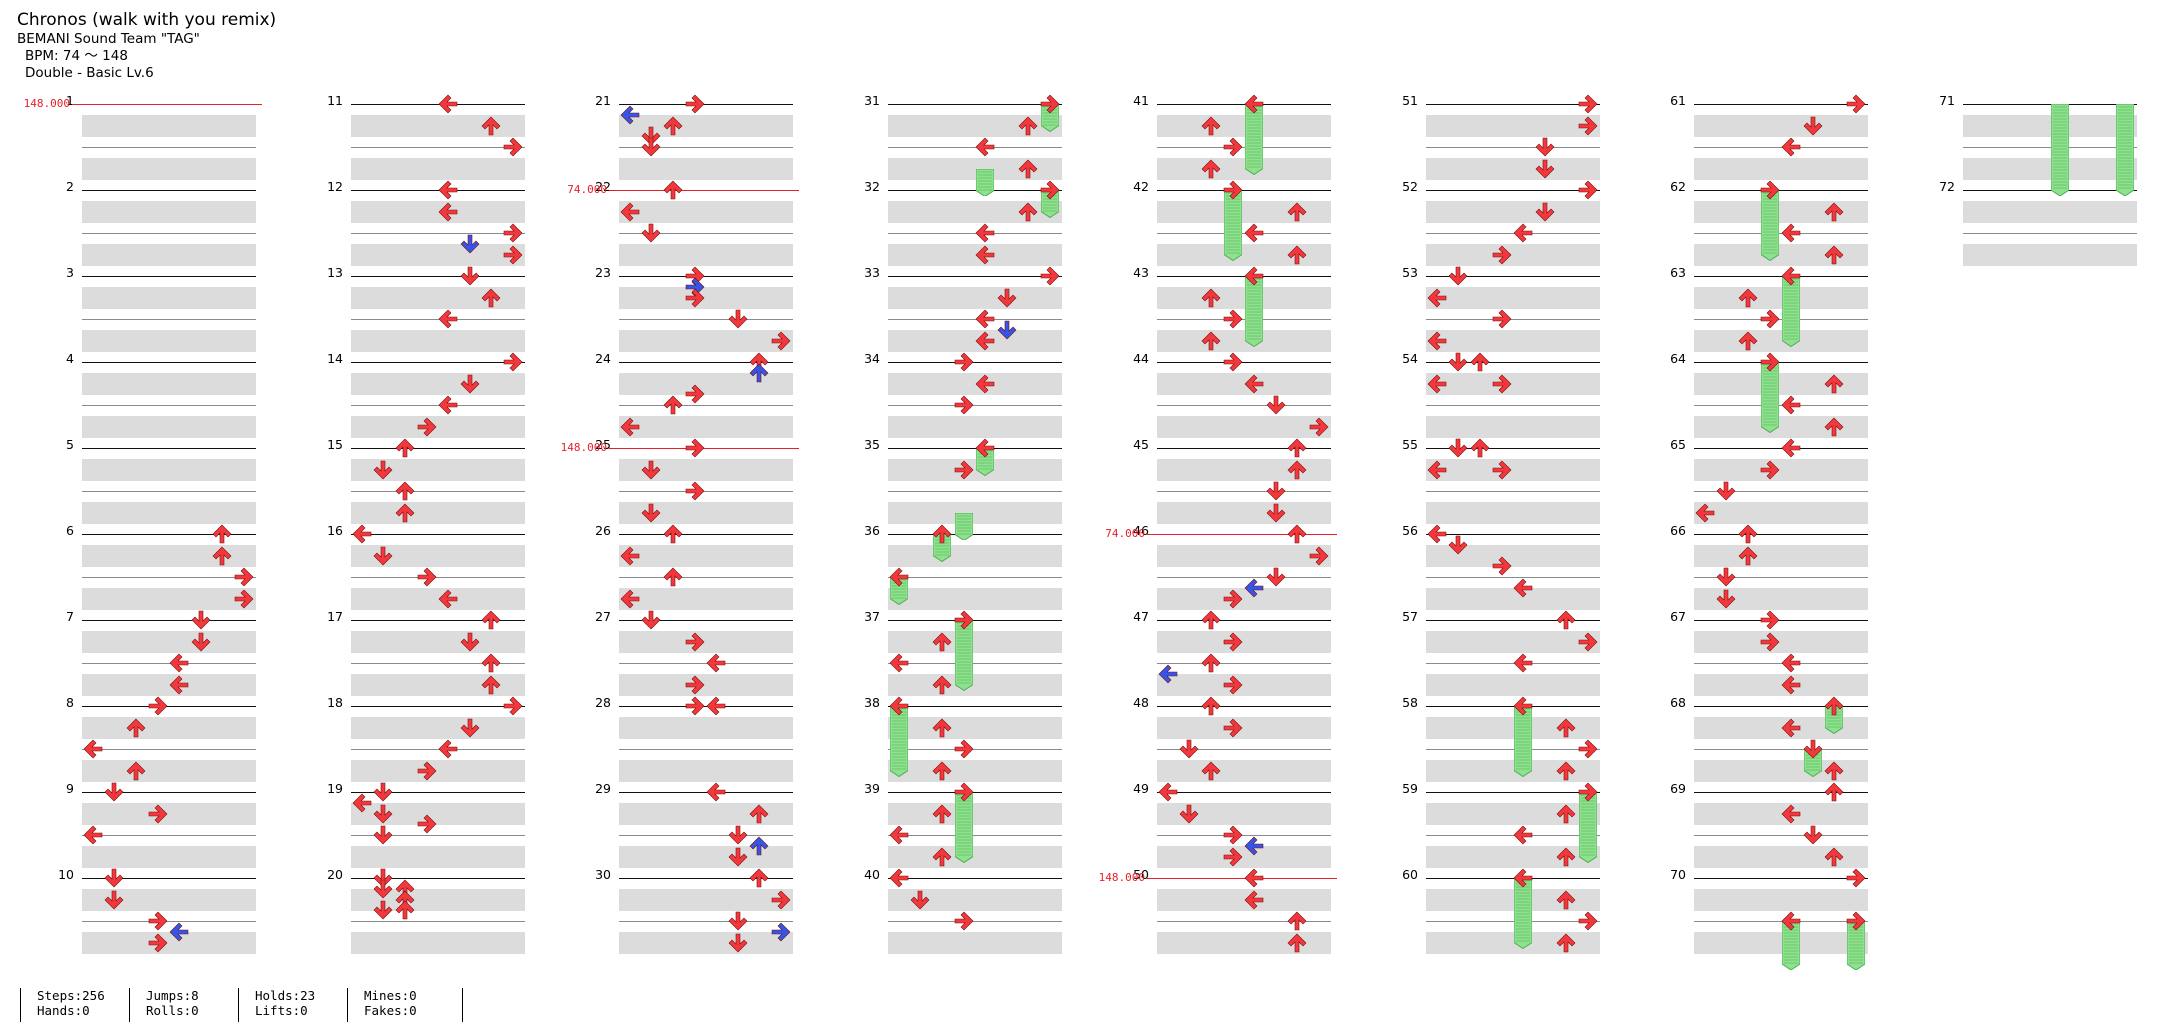 The width and height of the screenshot is (2172, 1024). What do you see at coordinates (872, 616) in the screenshot?
I see `measure-number: 37` at bounding box center [872, 616].